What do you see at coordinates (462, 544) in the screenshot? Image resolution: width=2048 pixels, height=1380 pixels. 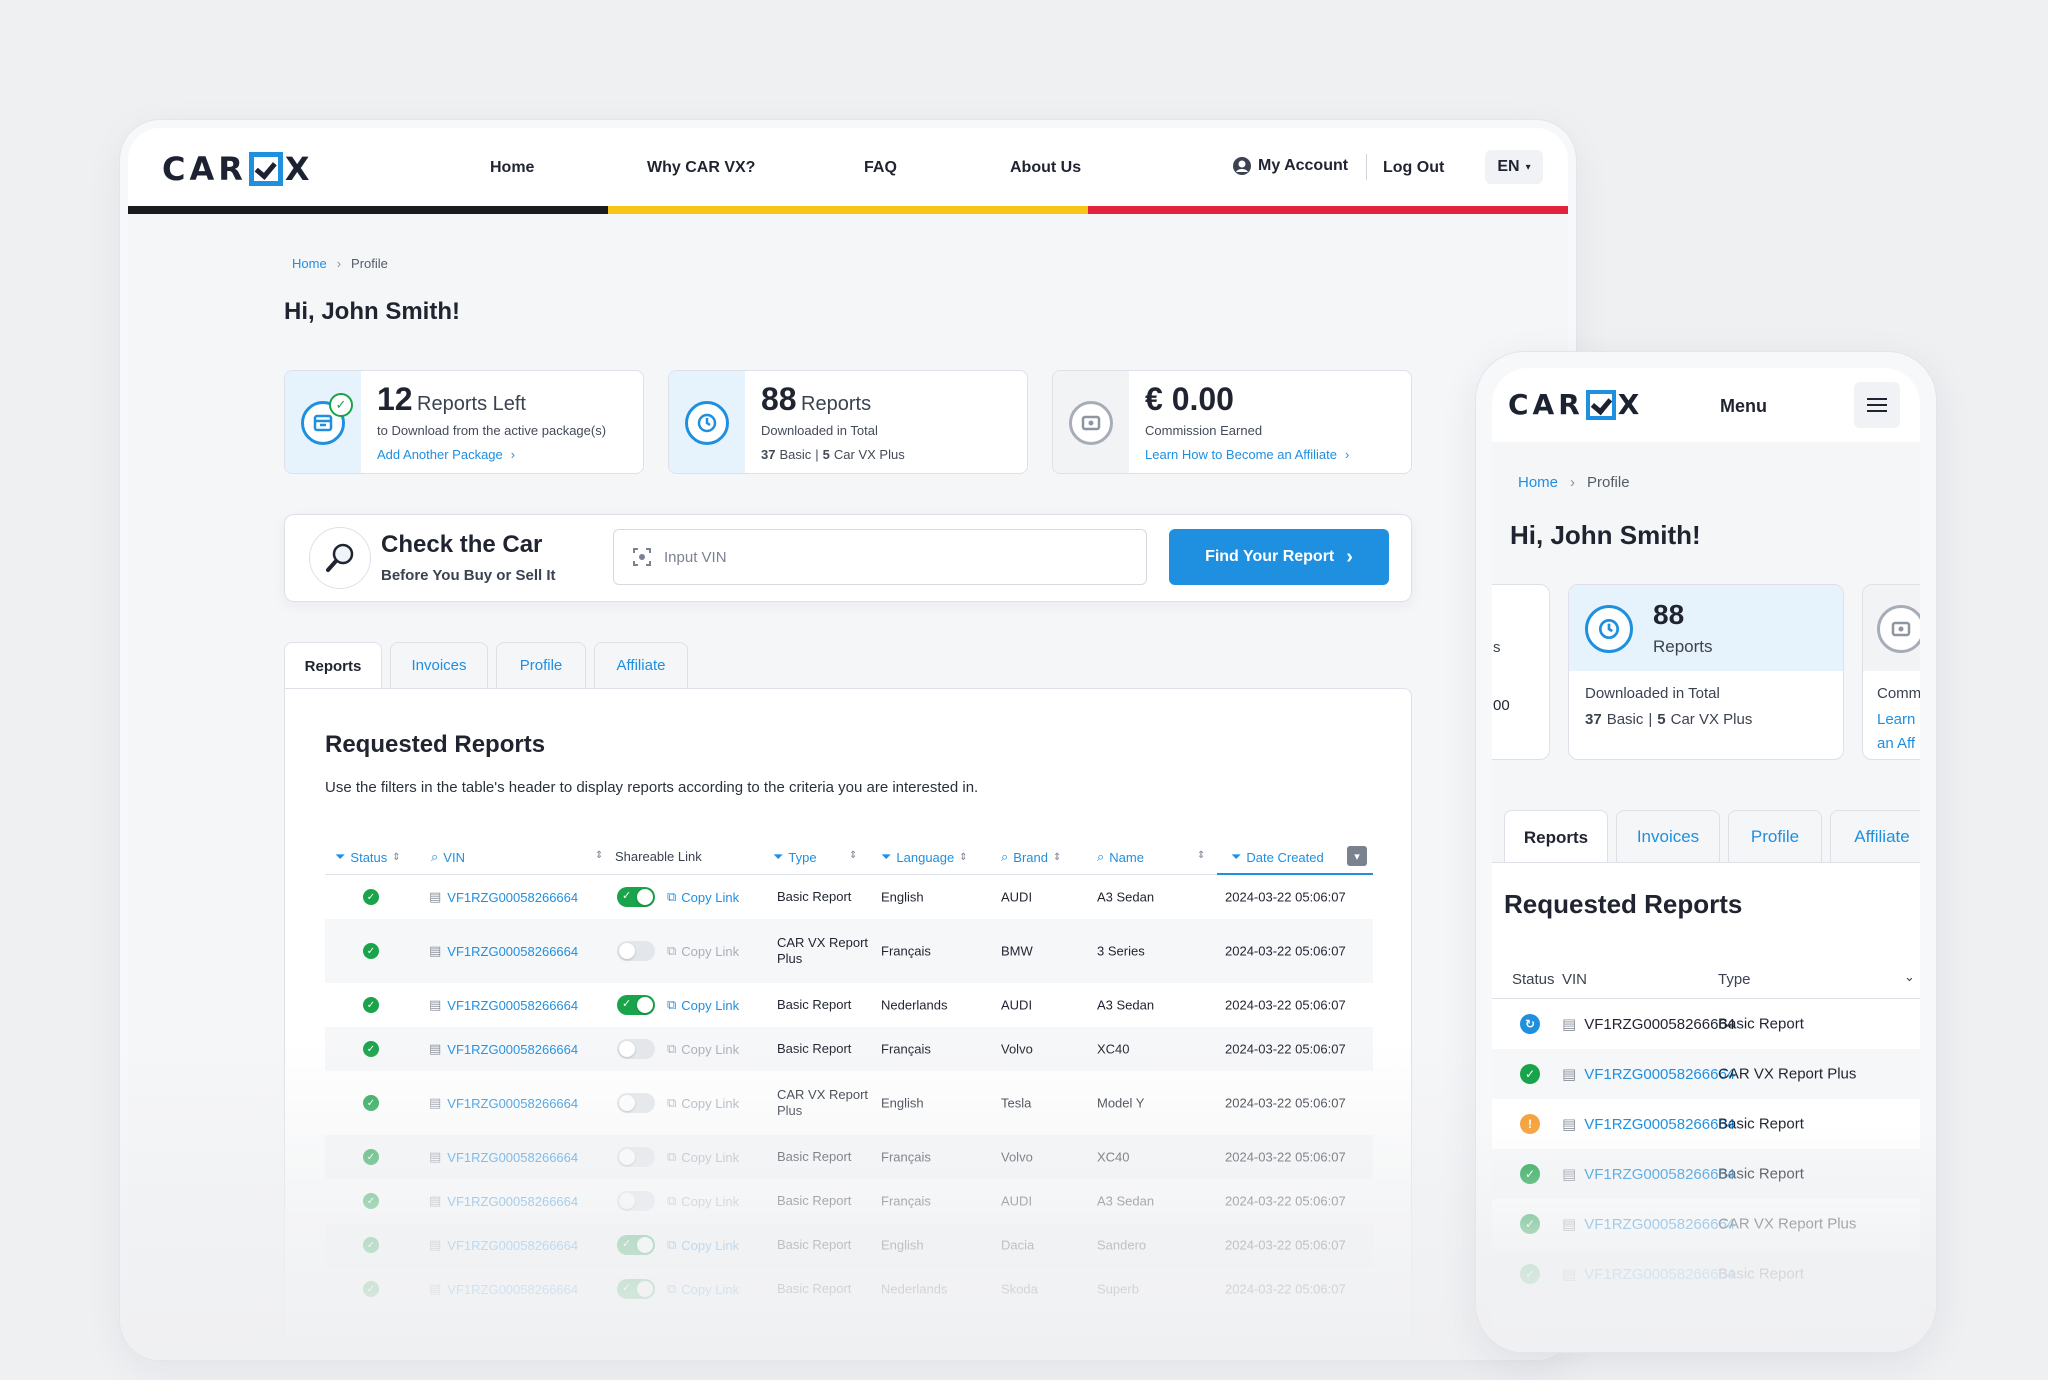 I see `check-car-title: Check the Car` at bounding box center [462, 544].